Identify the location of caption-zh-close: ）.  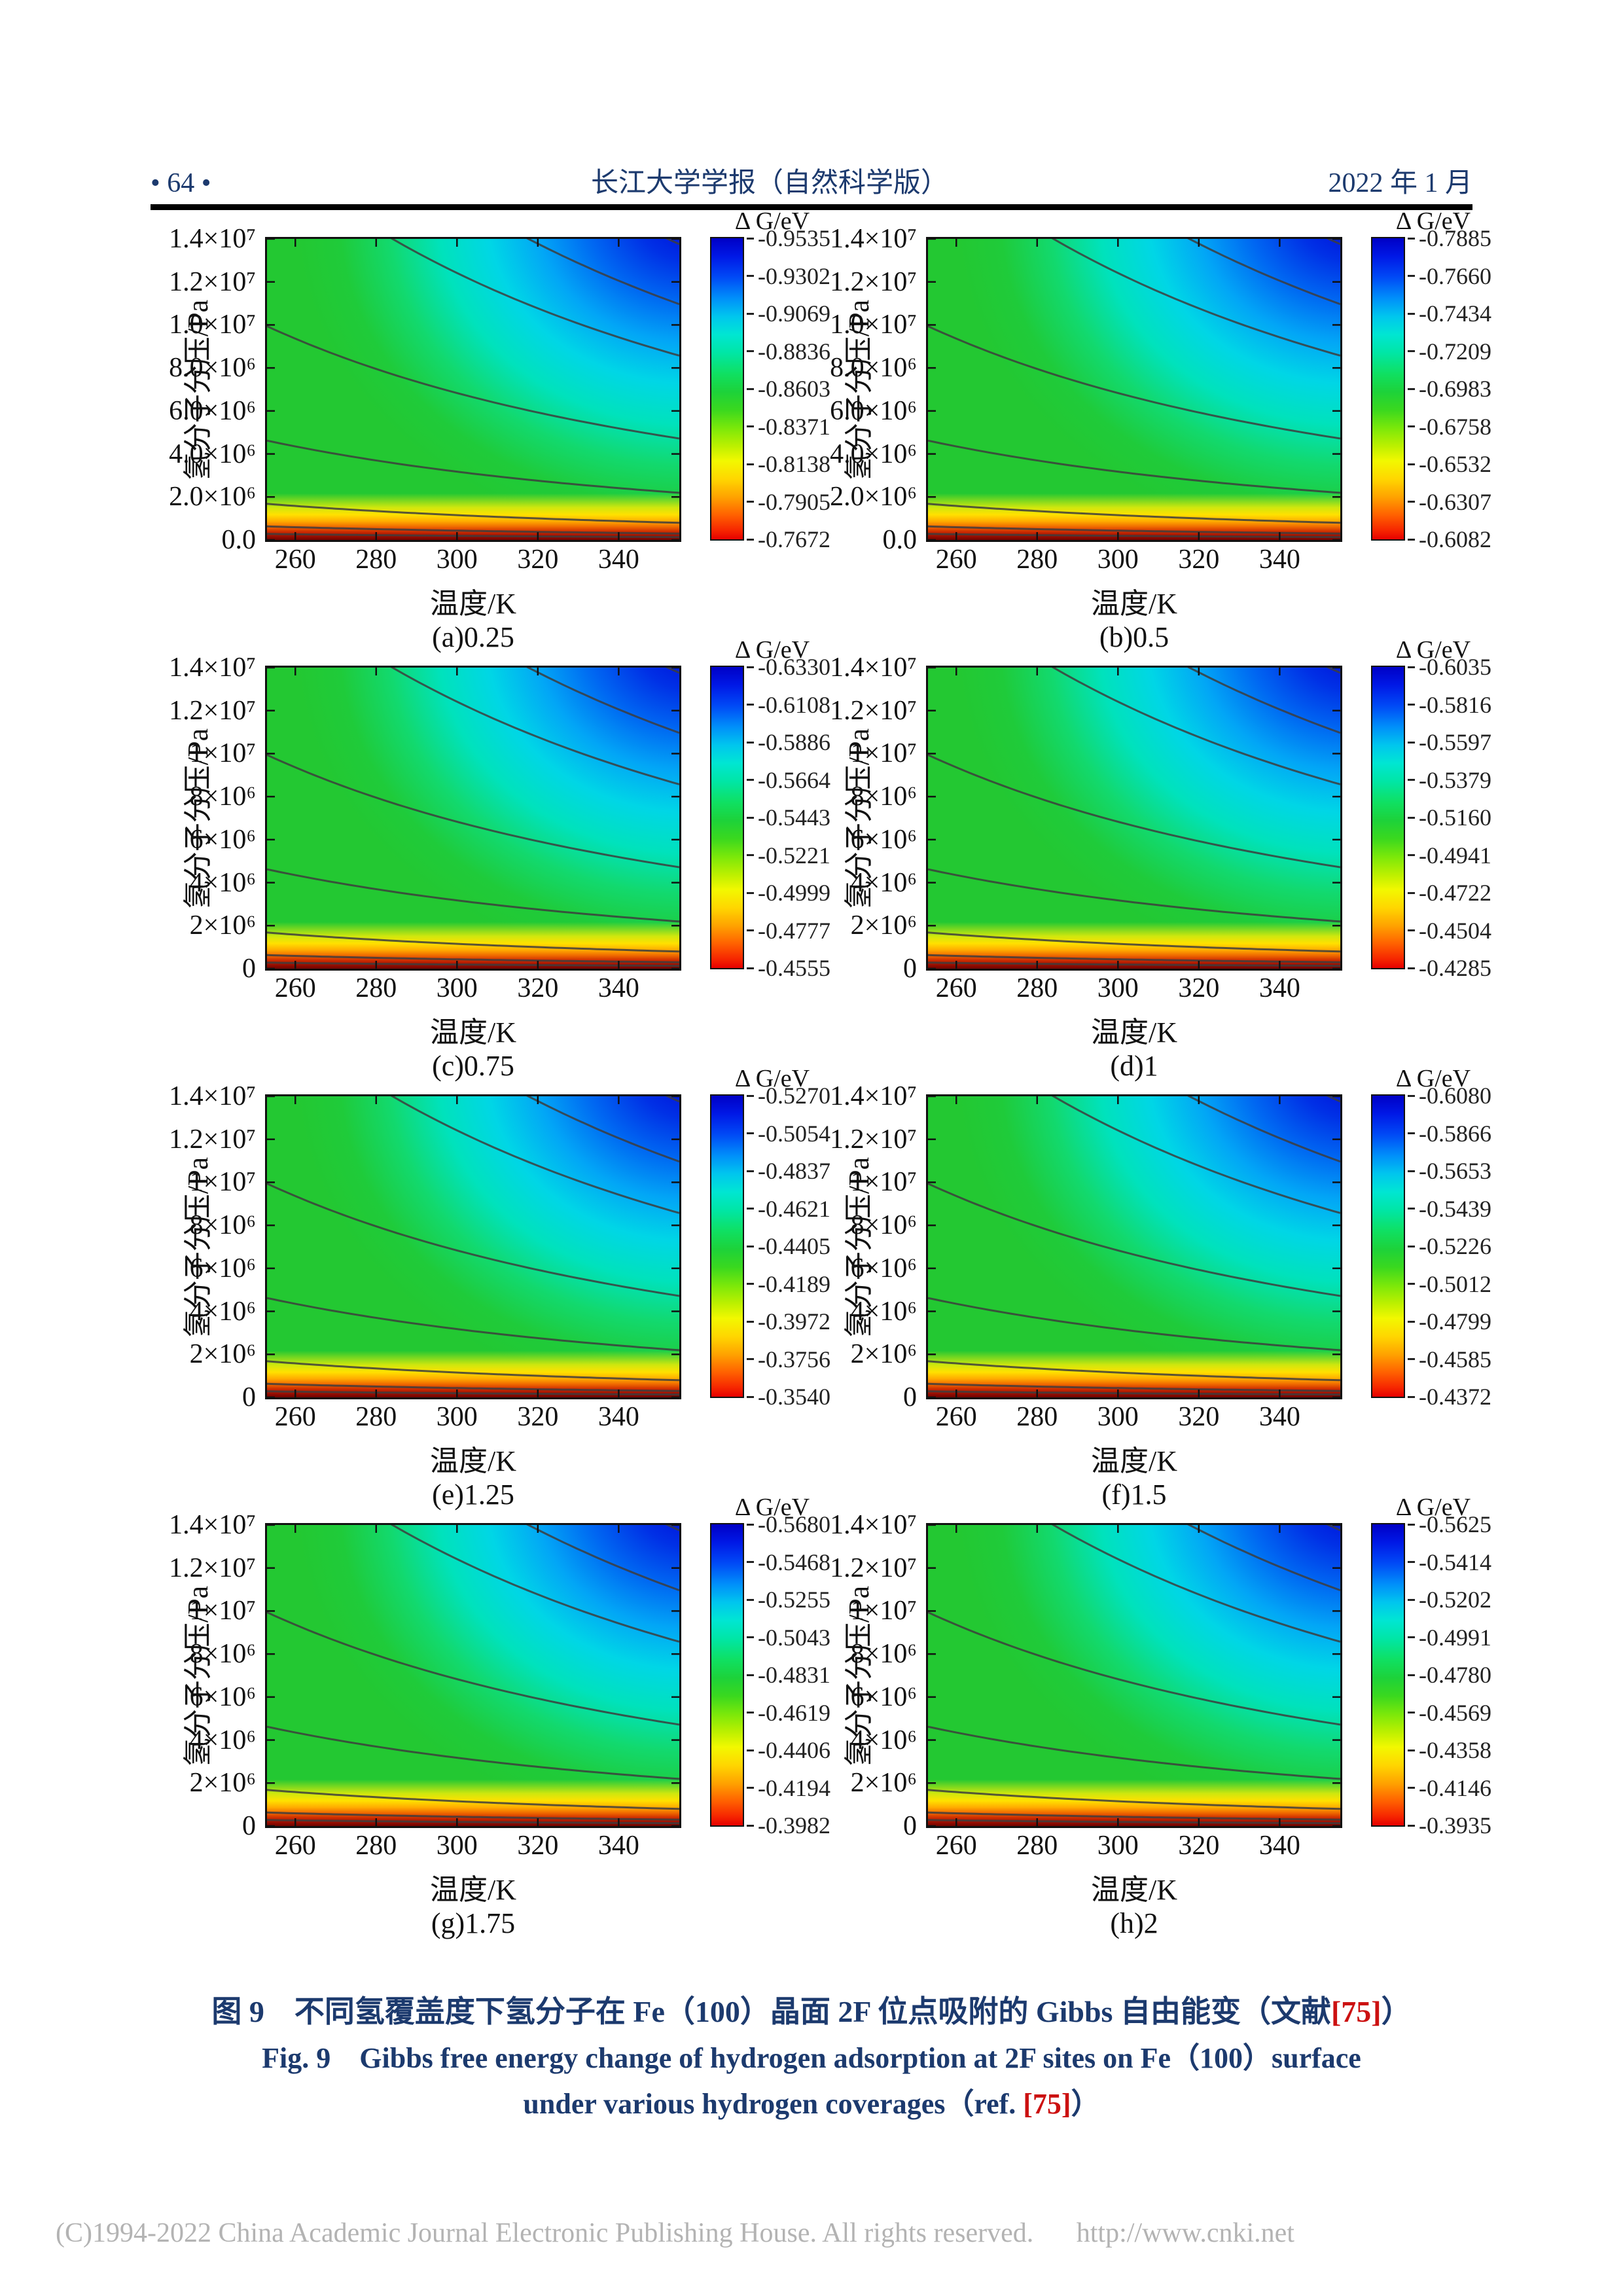
(1397, 2011).